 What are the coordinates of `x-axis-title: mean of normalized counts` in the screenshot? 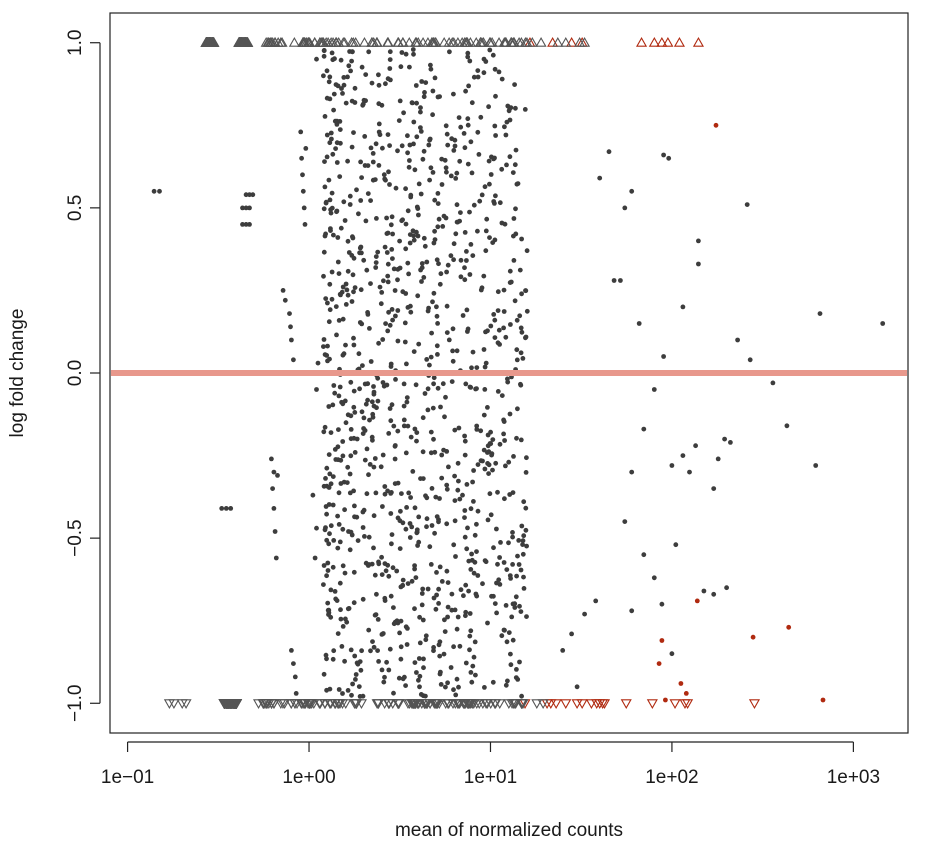 It's located at (509, 830).